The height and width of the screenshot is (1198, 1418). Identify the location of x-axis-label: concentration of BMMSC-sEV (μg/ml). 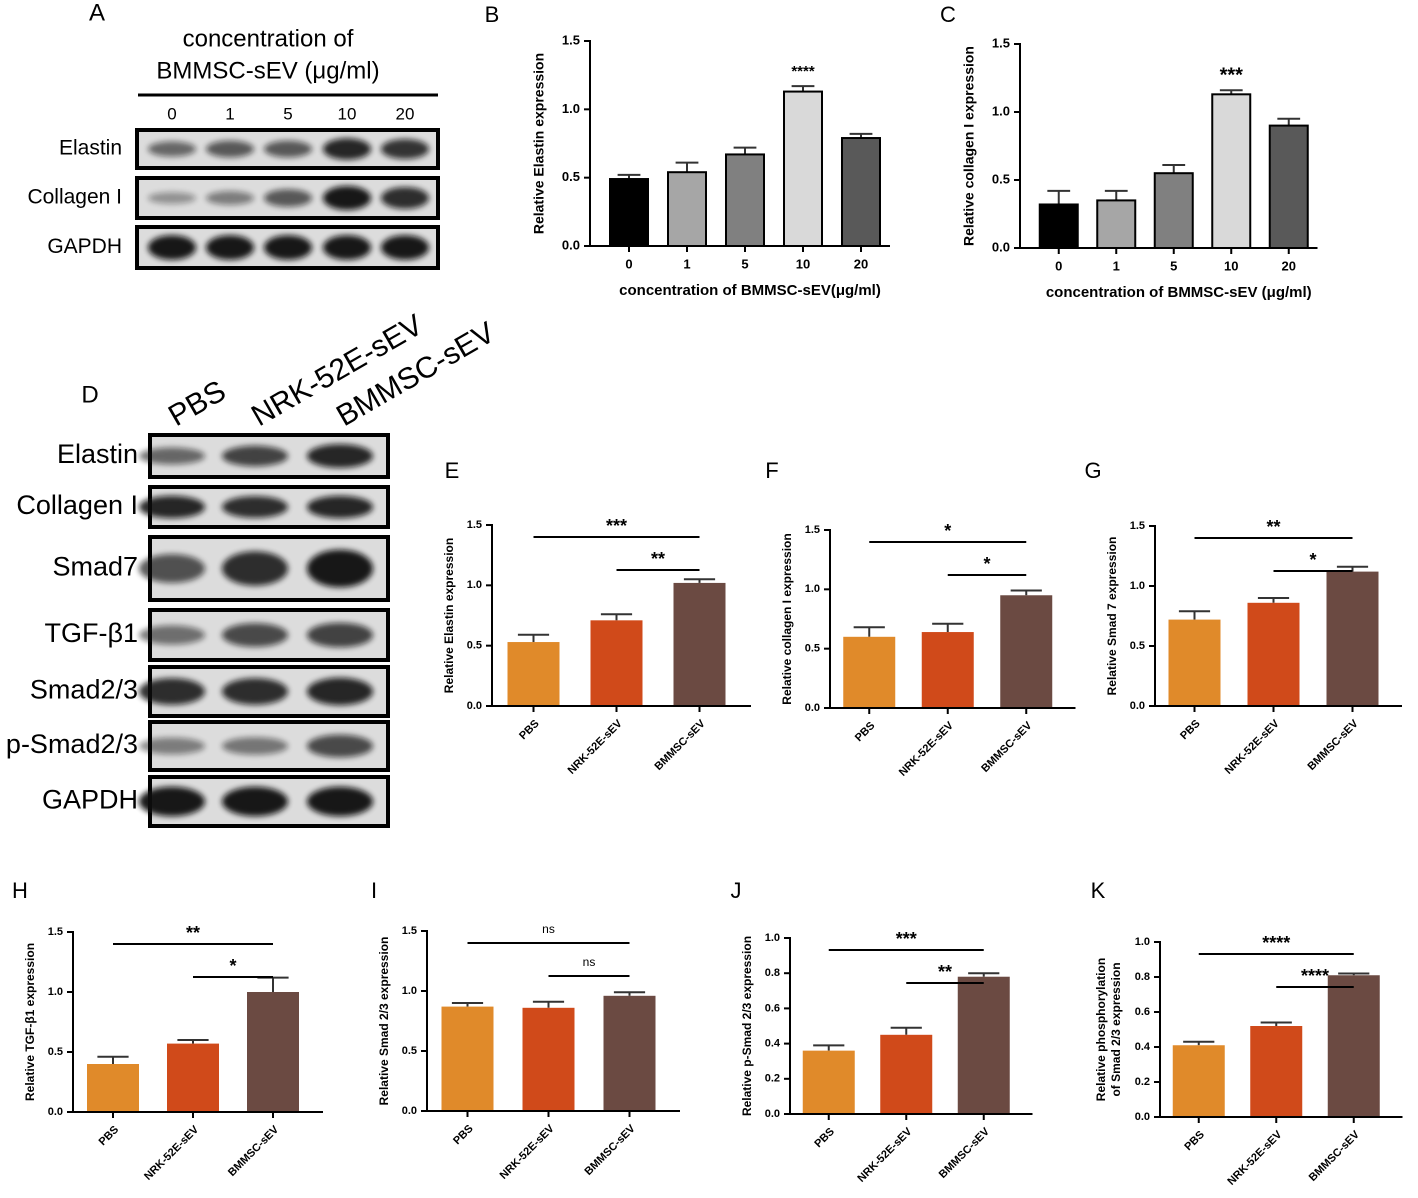
(1179, 292).